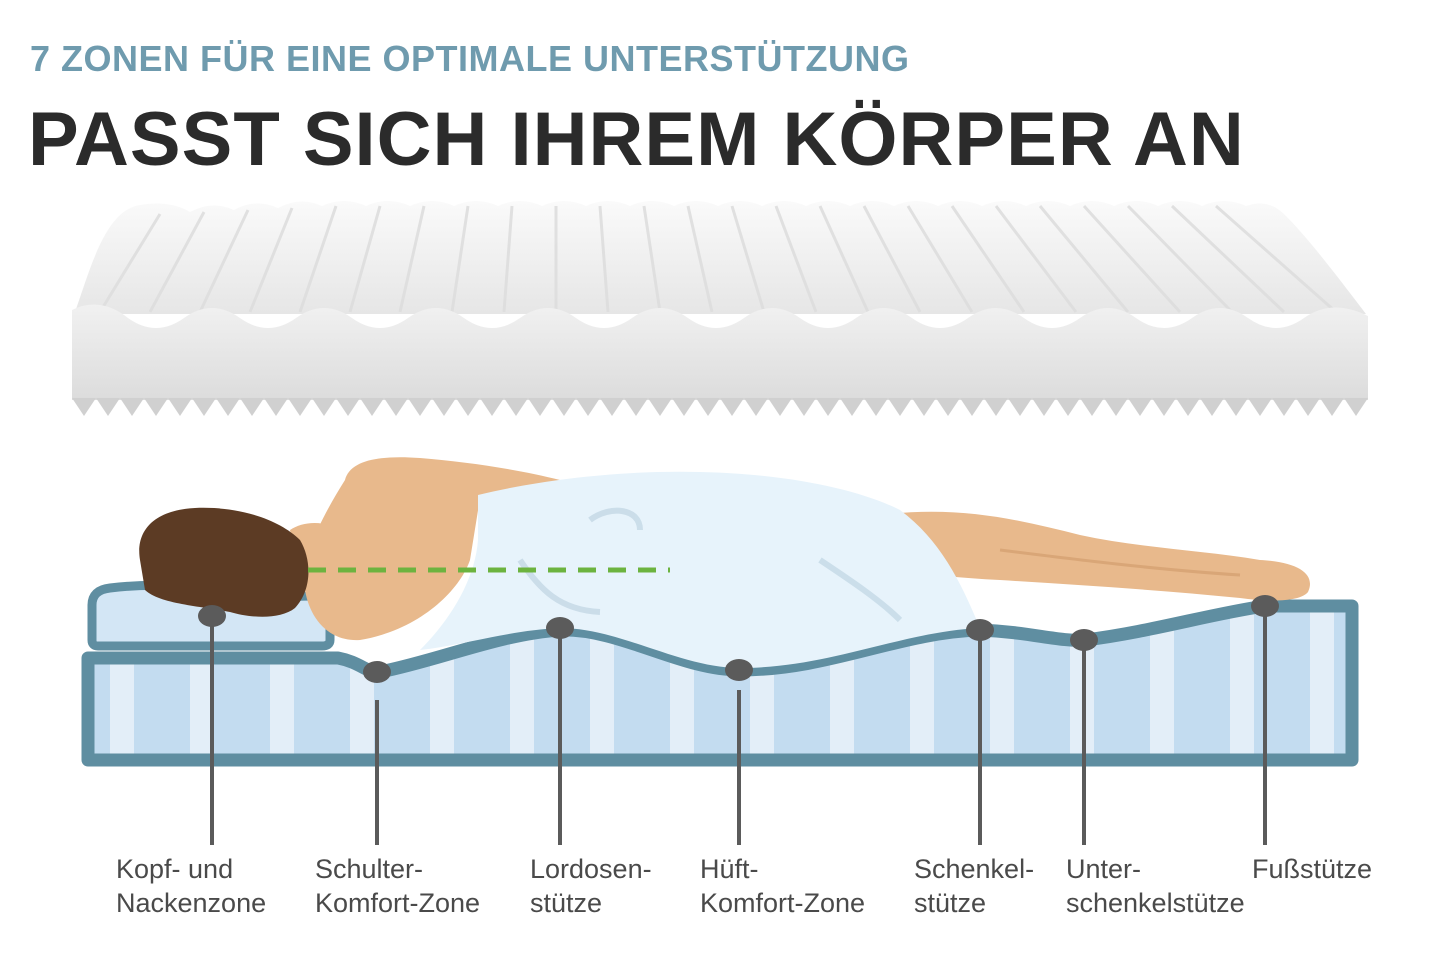 The height and width of the screenshot is (980, 1440). Describe the element at coordinates (470, 58) in the screenshot. I see `subtitle: 7 ZONEN FÜR EINE OPTIMALE UNTERSTÜTZUNG` at that location.